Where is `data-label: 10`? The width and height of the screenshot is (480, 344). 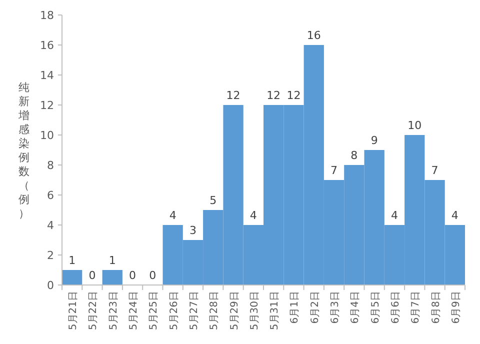 data-label: 10 is located at coordinates (415, 125).